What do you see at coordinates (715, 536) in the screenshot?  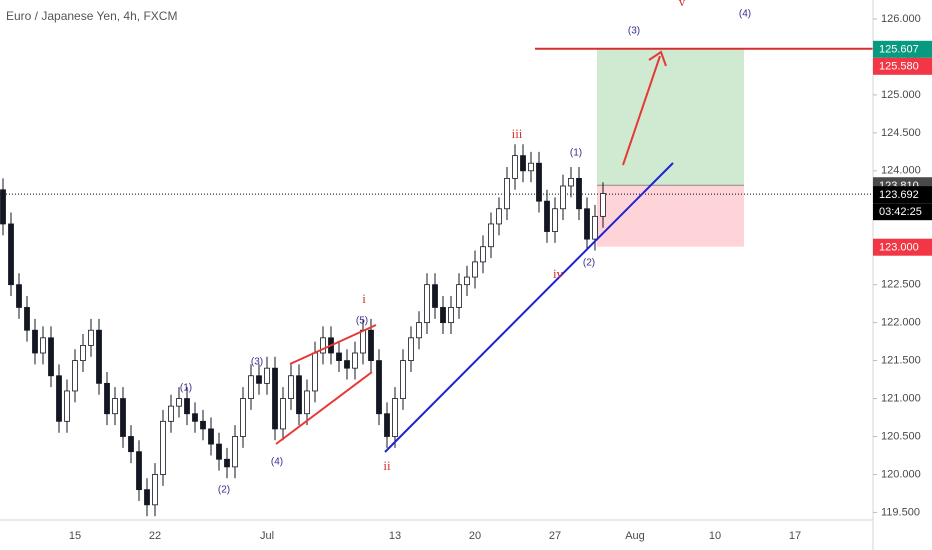 I see `x-tick-label: 10` at bounding box center [715, 536].